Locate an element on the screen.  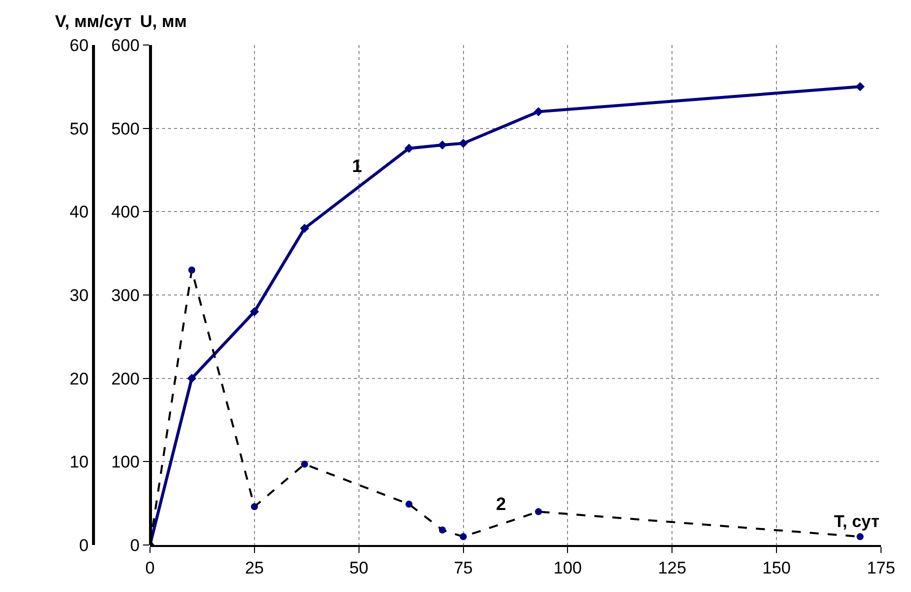
x-tick-label: 75 is located at coordinates (463, 568).